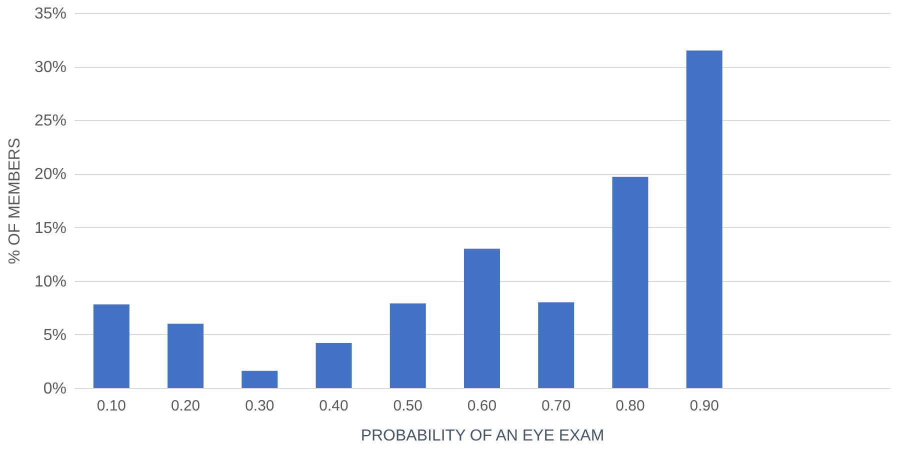 This screenshot has width=903, height=453. Describe the element at coordinates (50, 281) in the screenshot. I see `y-tick-label: 10%` at that location.